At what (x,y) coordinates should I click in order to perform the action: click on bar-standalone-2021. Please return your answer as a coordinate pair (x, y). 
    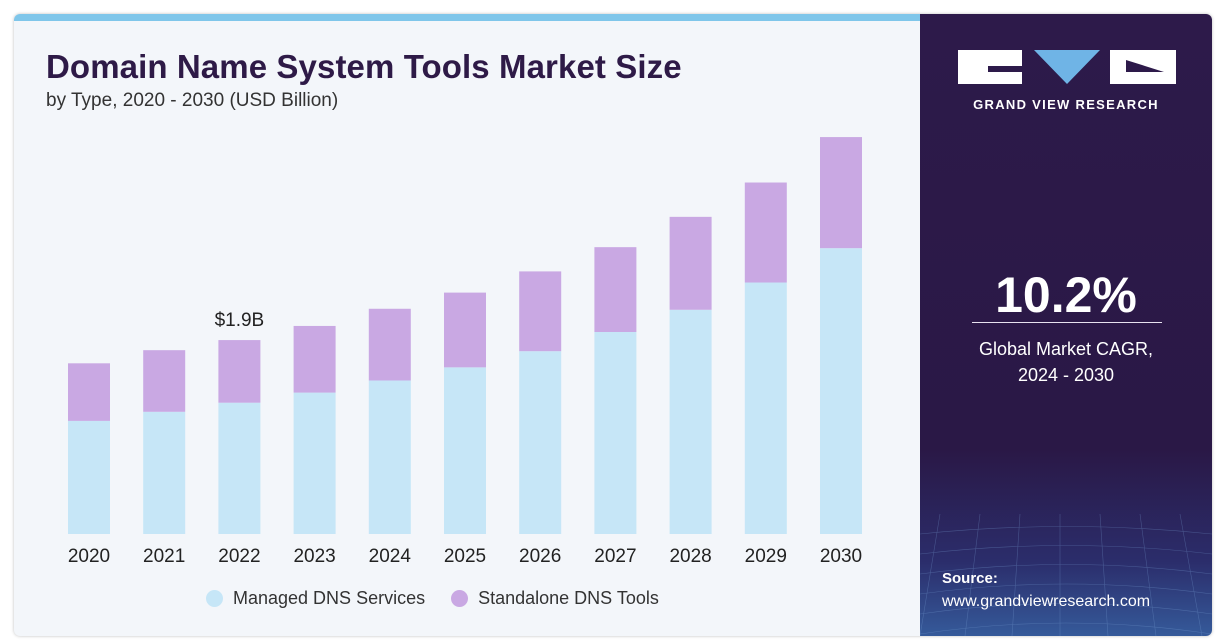
    Looking at the image, I should click on (164, 381).